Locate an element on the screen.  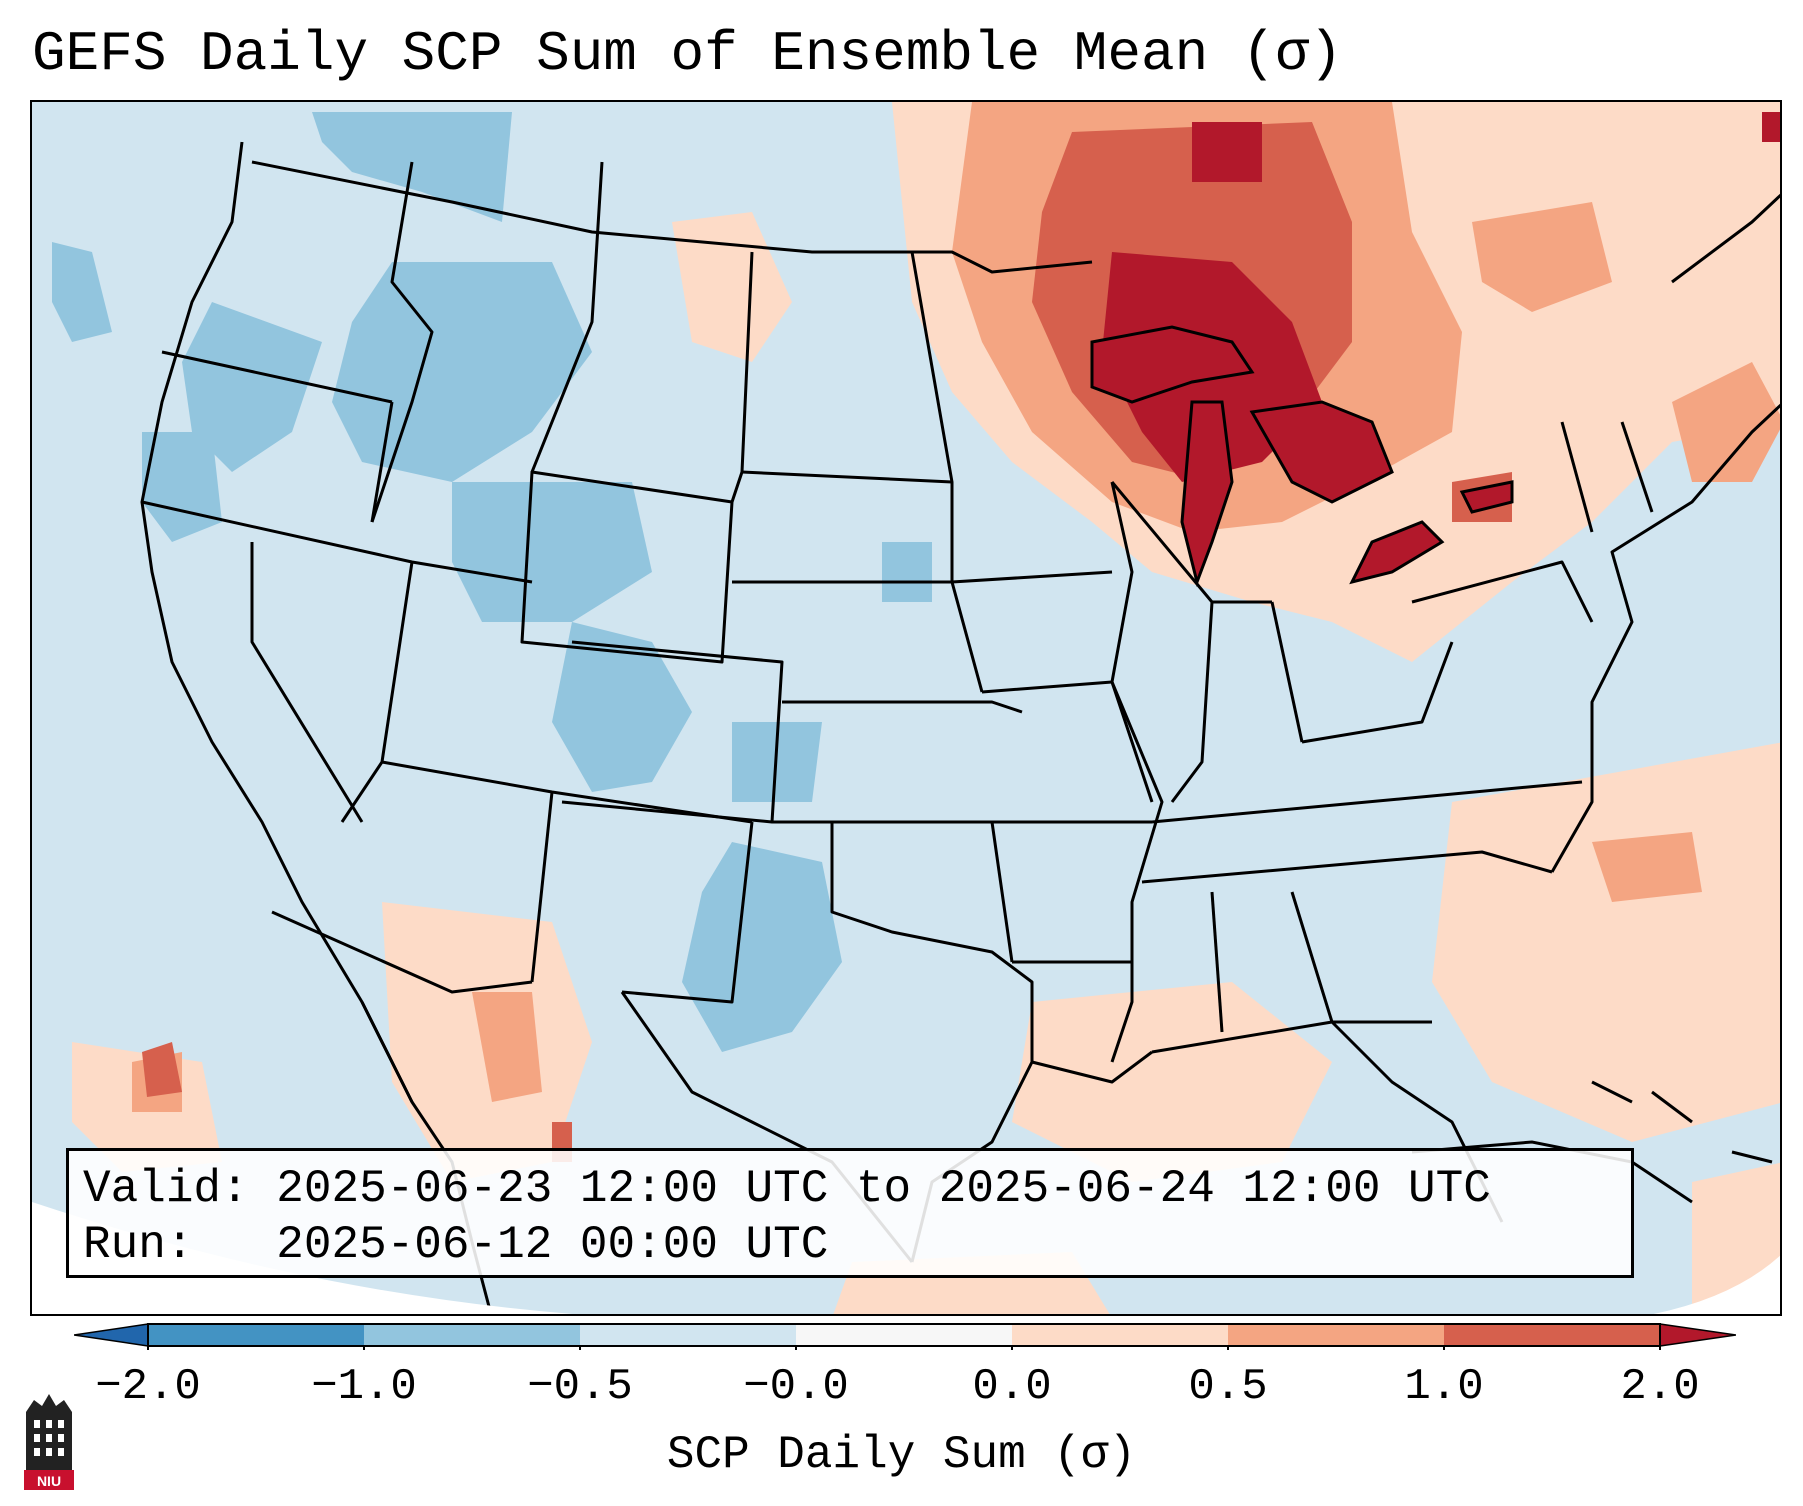
svg-text: NIU is located at coordinates (49, 1481).